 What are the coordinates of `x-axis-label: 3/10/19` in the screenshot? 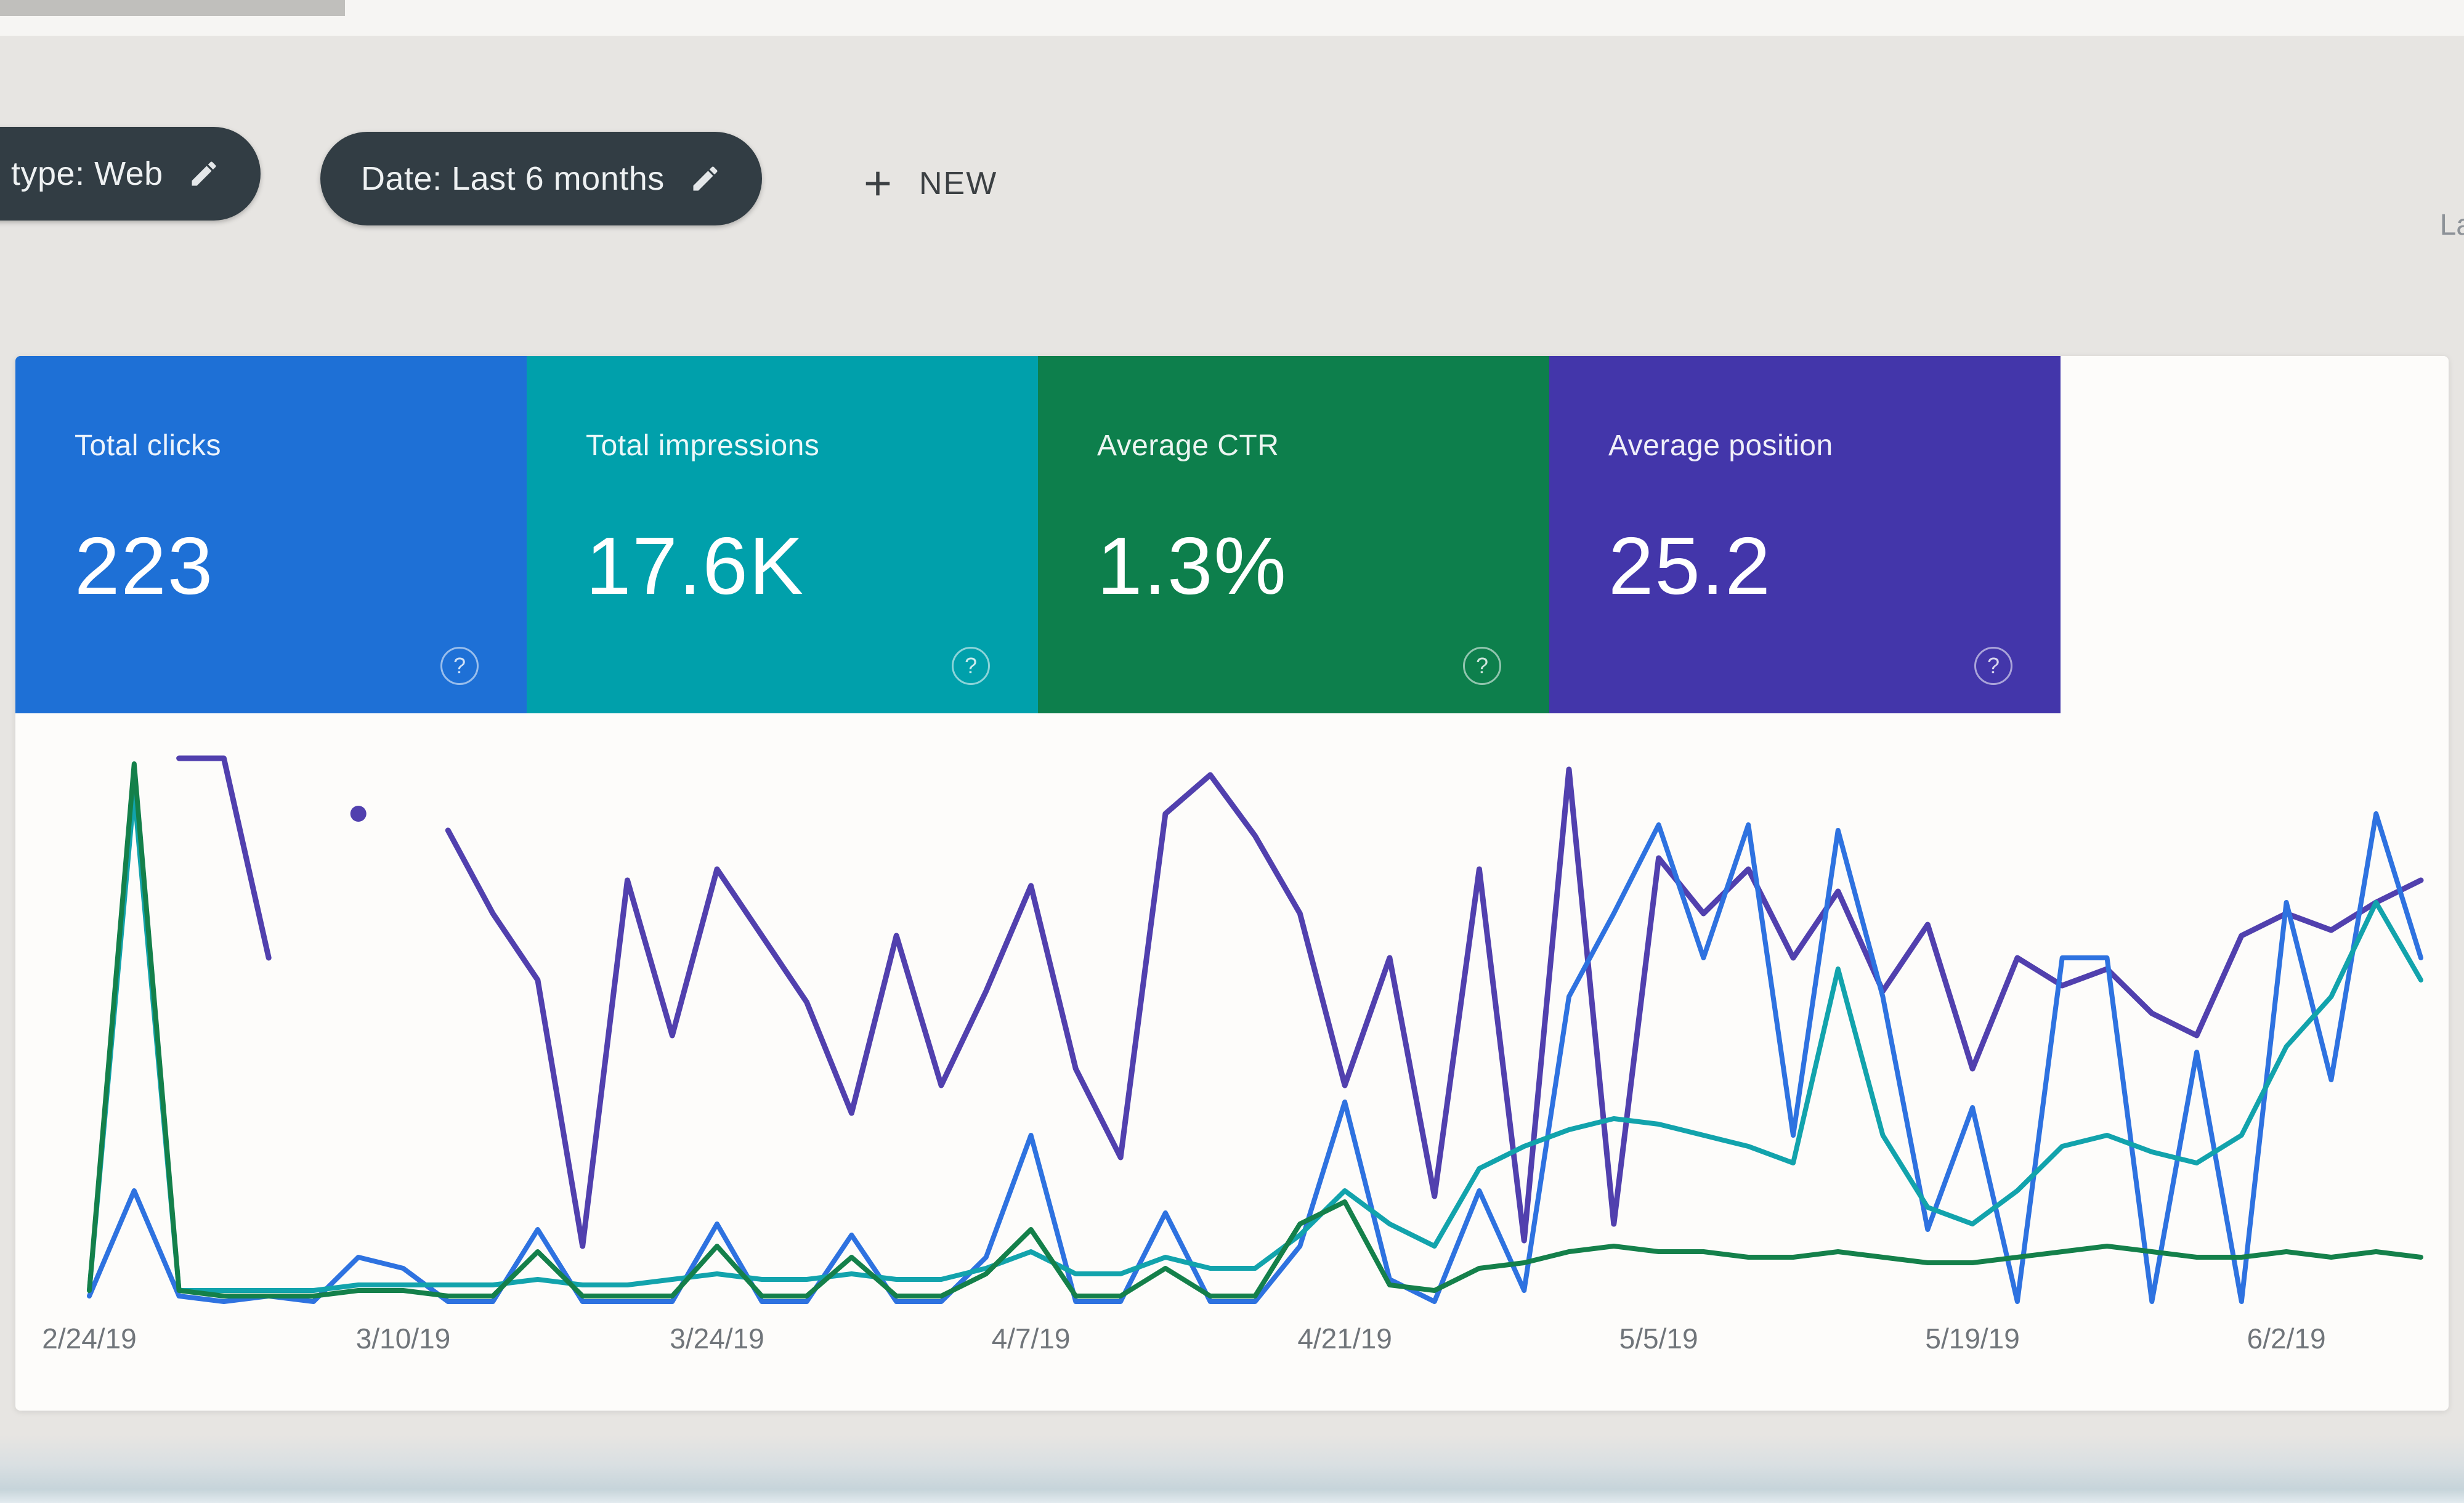 It's located at (403, 1339).